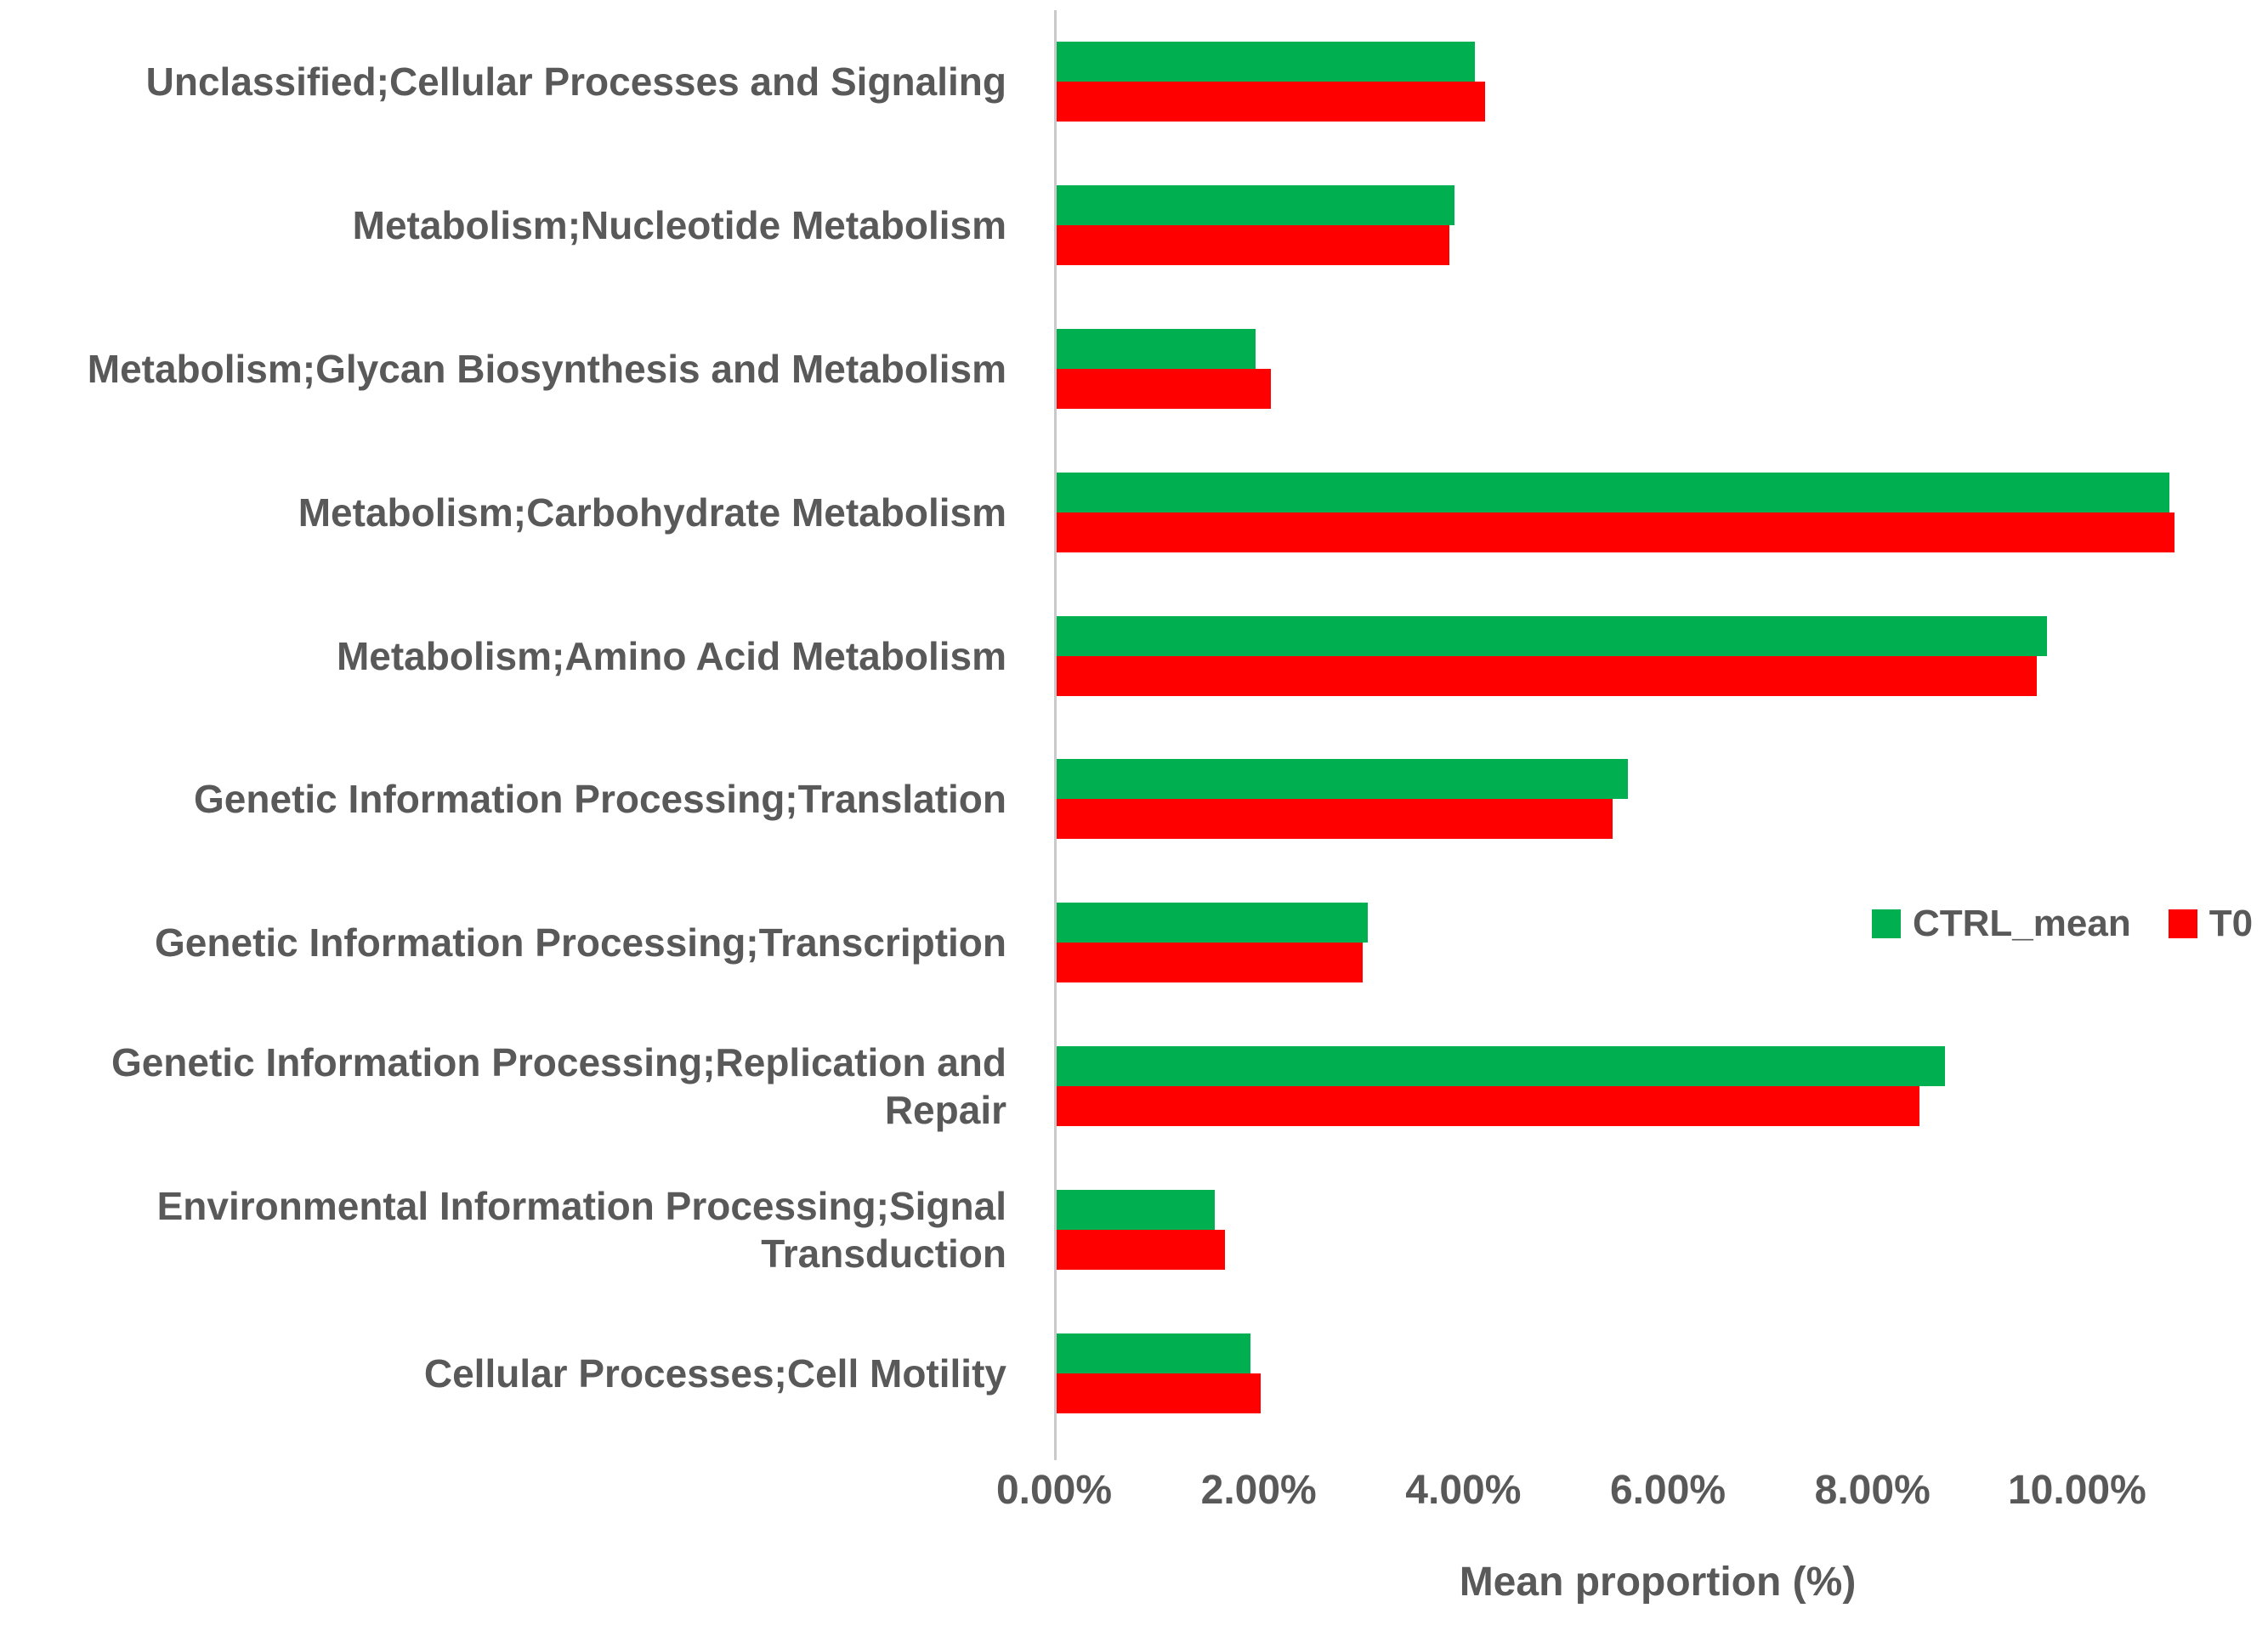 Image resolution: width=2268 pixels, height=1625 pixels. I want to click on legend-label: CTRL_mean, so click(2022, 923).